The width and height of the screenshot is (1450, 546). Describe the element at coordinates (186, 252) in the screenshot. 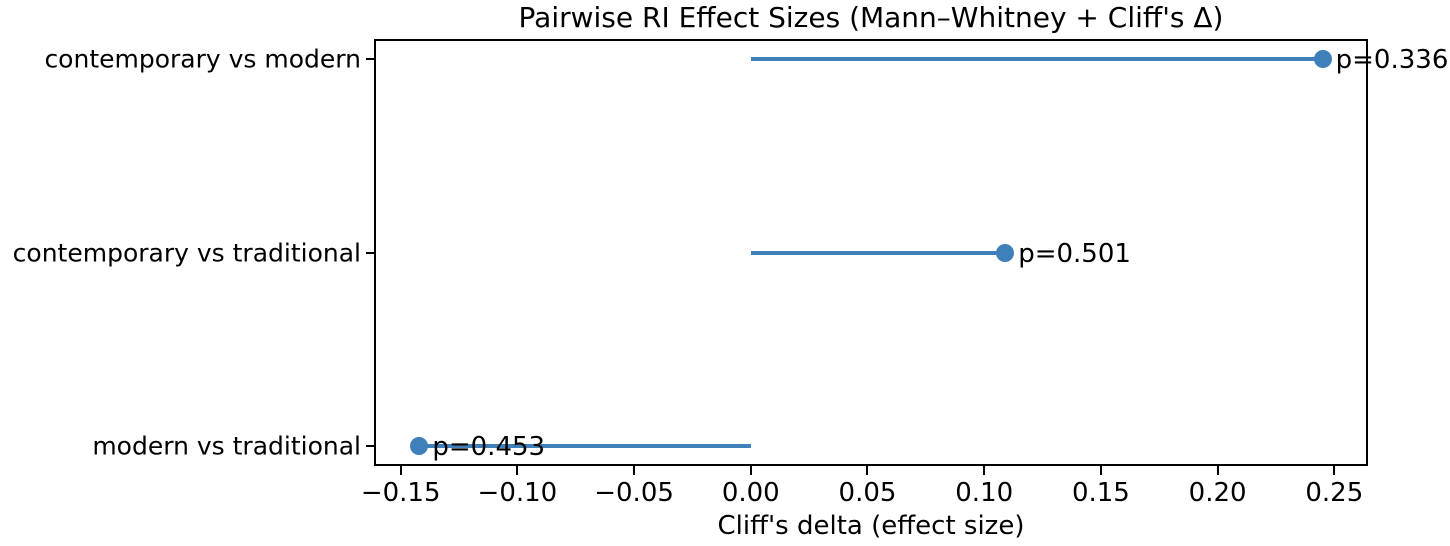

I see `y-tick-label: contemporary vs traditional` at that location.